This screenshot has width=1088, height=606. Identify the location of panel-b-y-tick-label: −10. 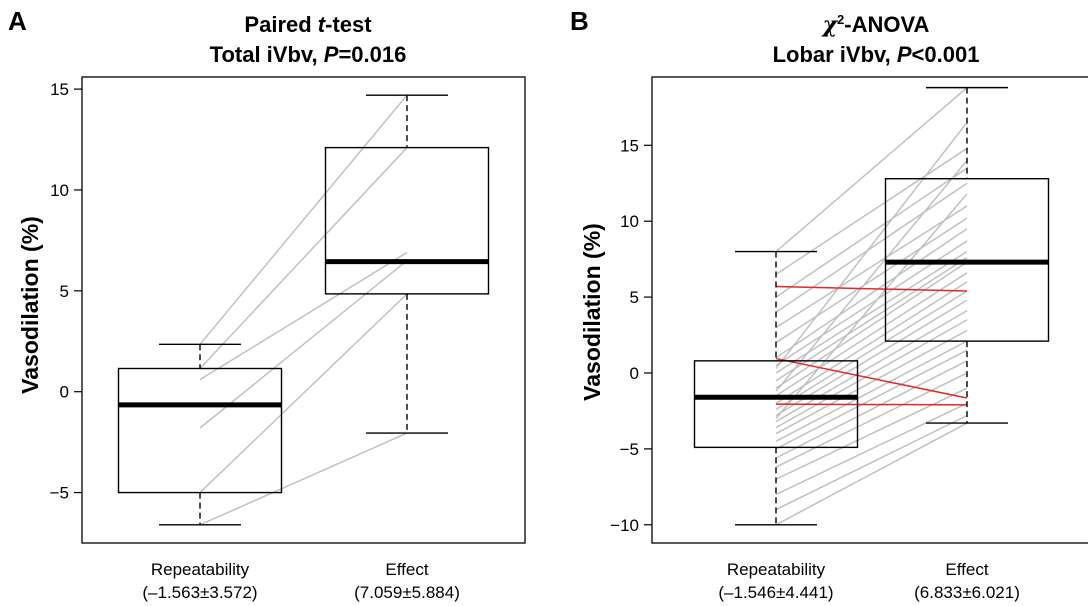
(624, 525).